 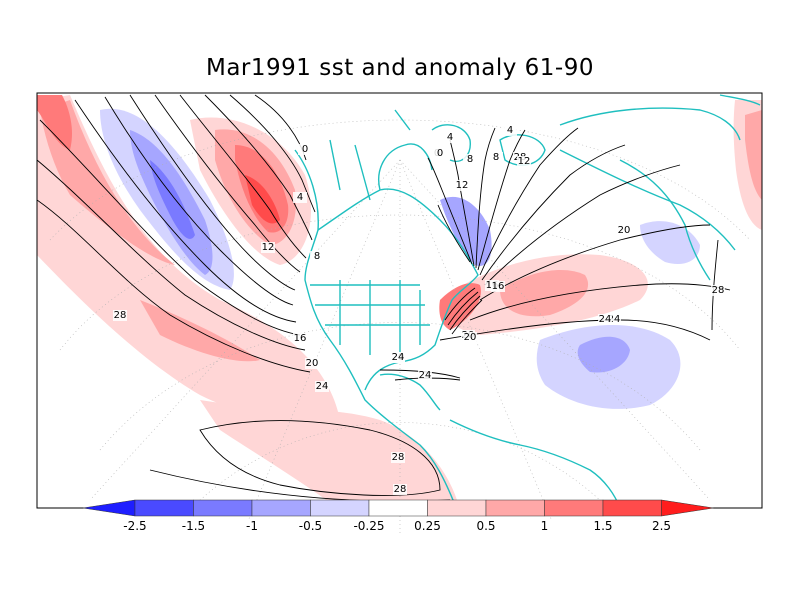 I want to click on colorbar-arrow-low, so click(x=109, y=508).